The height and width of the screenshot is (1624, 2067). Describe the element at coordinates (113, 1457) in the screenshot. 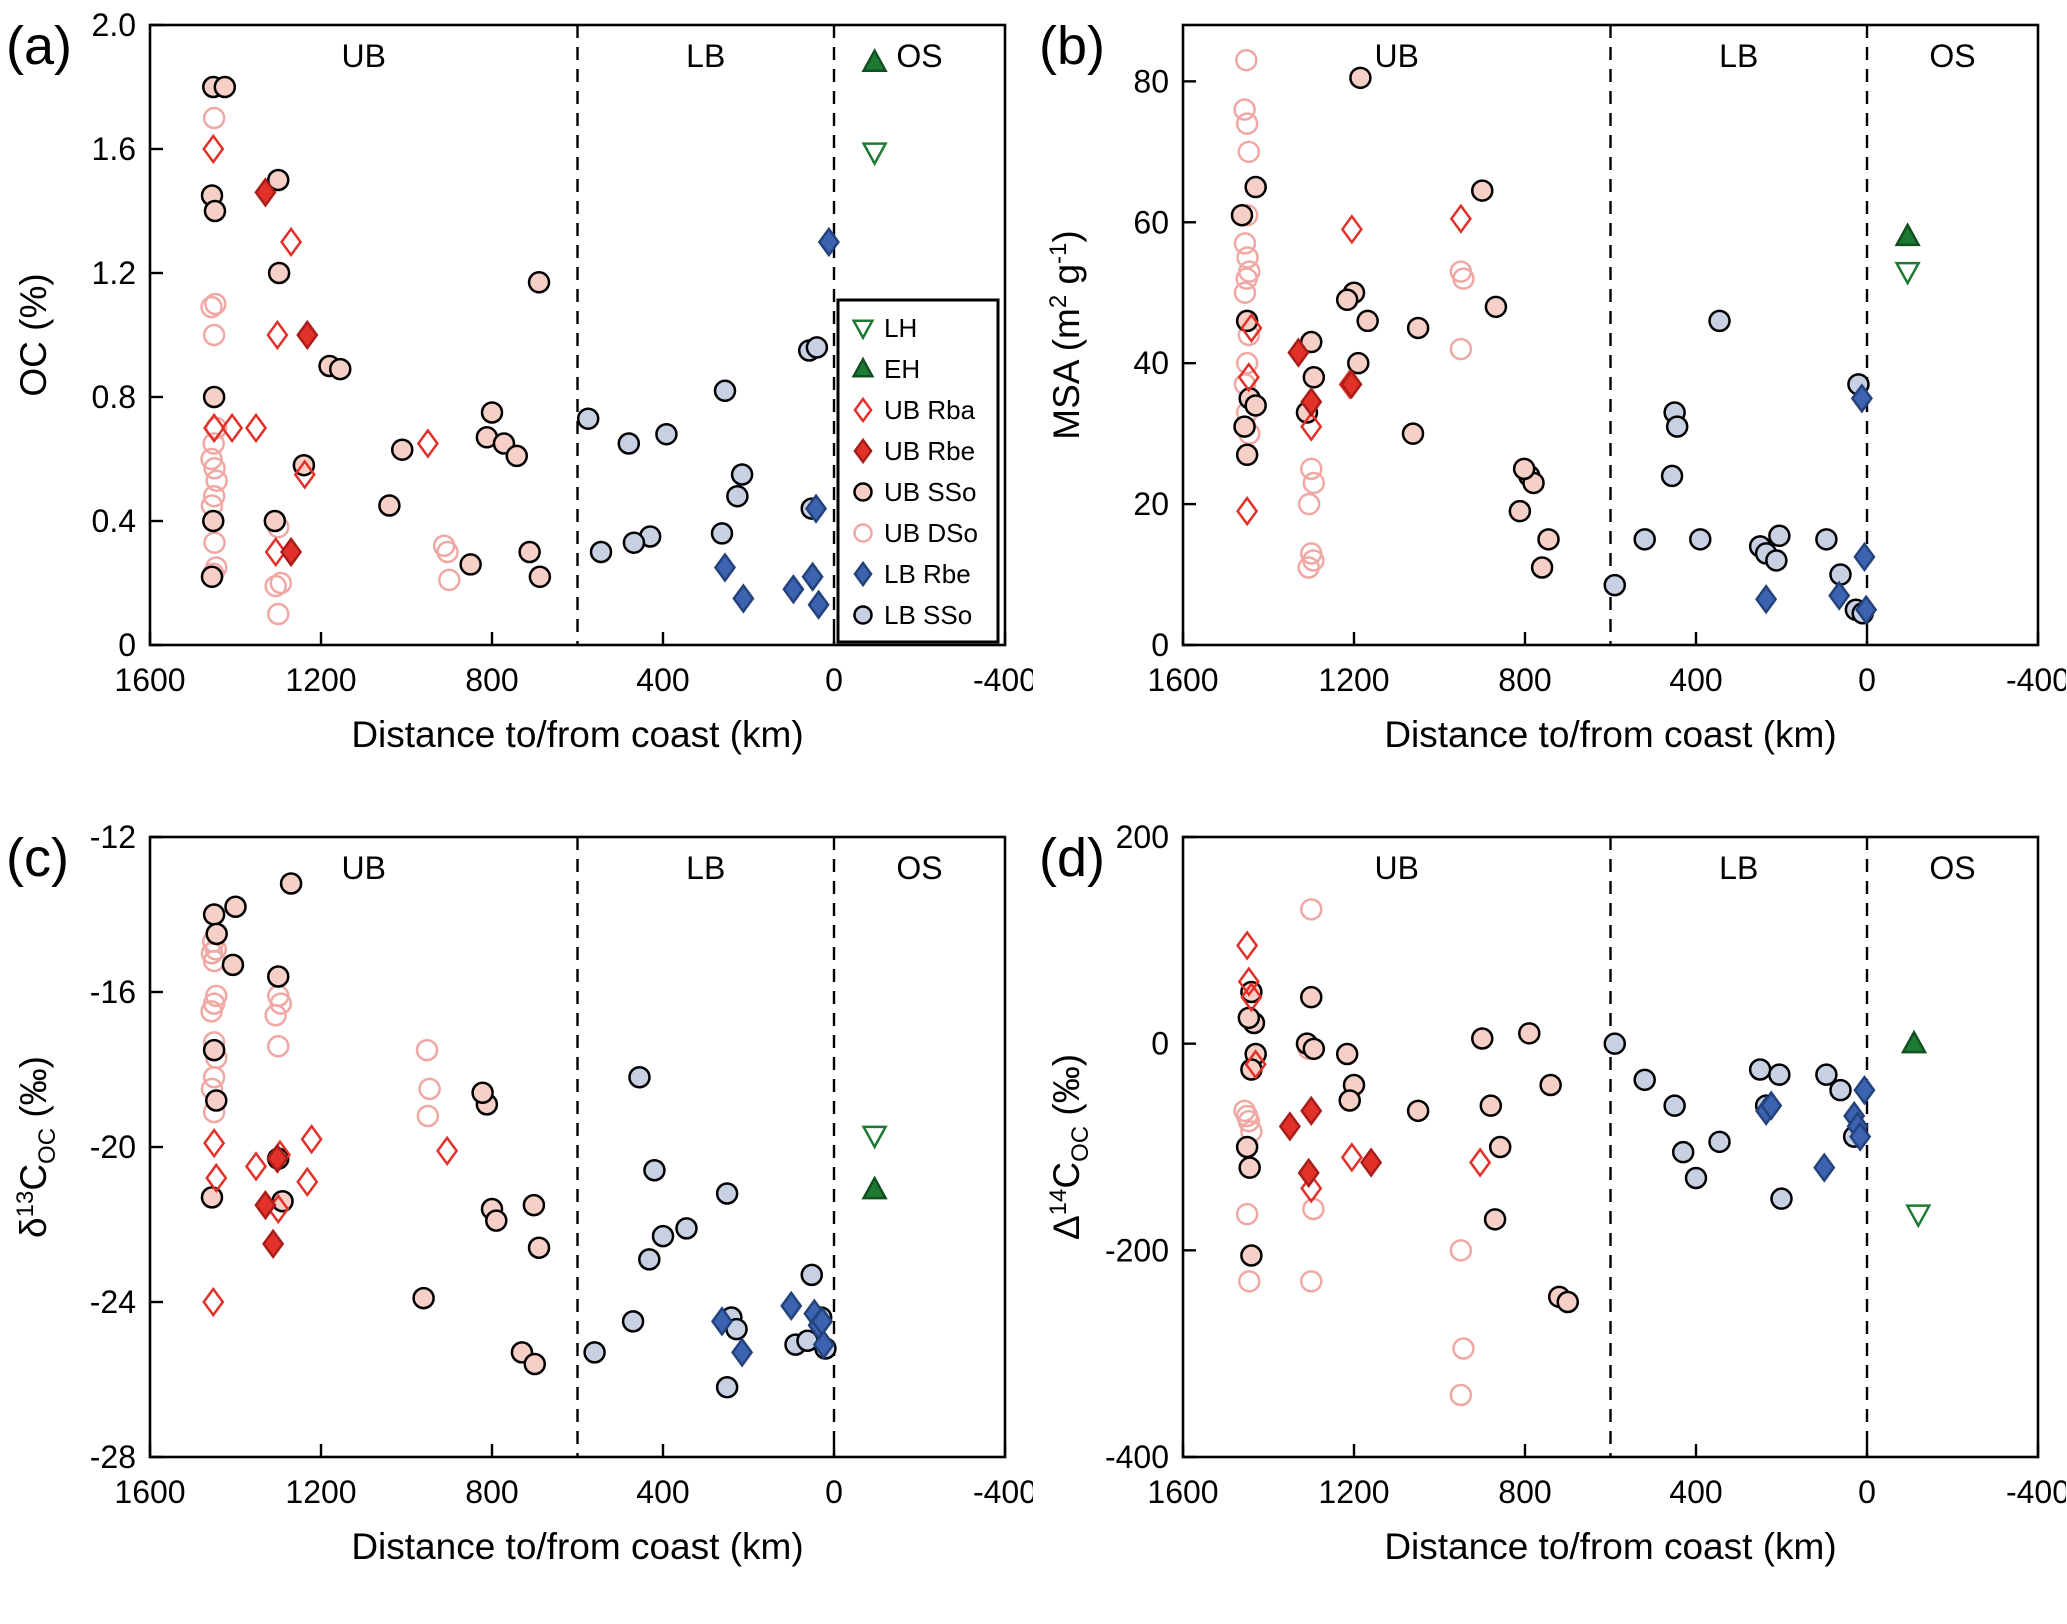

I see `y-tick-label: -28` at that location.